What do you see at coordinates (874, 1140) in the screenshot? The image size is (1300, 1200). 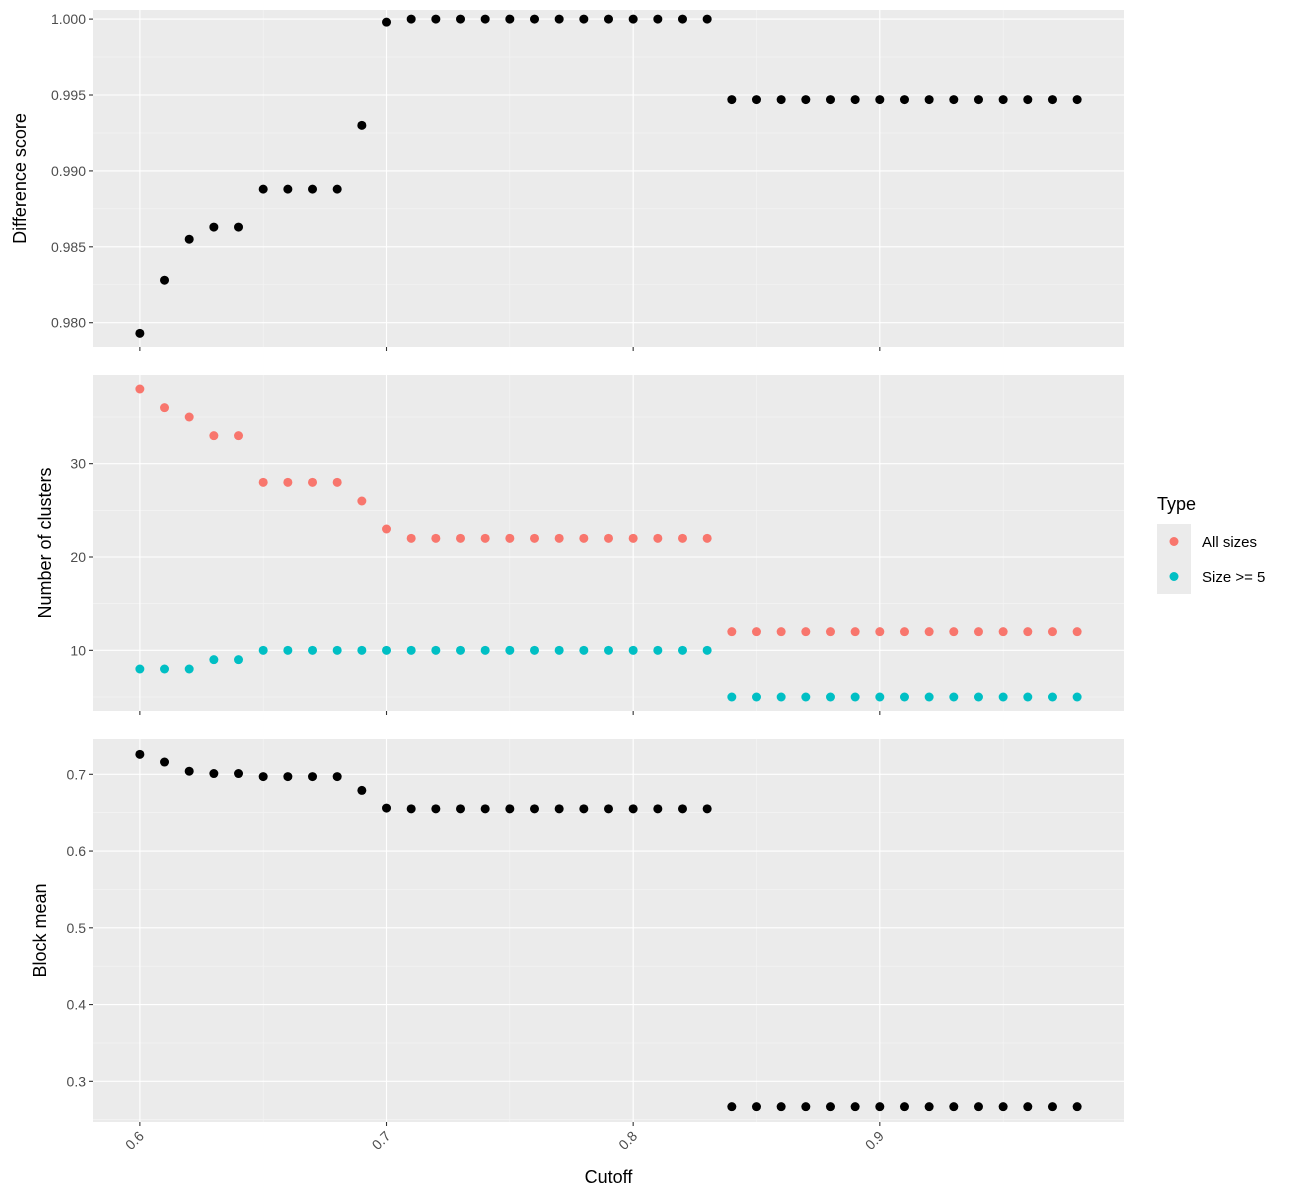 I see `x-tick-label: 0.9` at bounding box center [874, 1140].